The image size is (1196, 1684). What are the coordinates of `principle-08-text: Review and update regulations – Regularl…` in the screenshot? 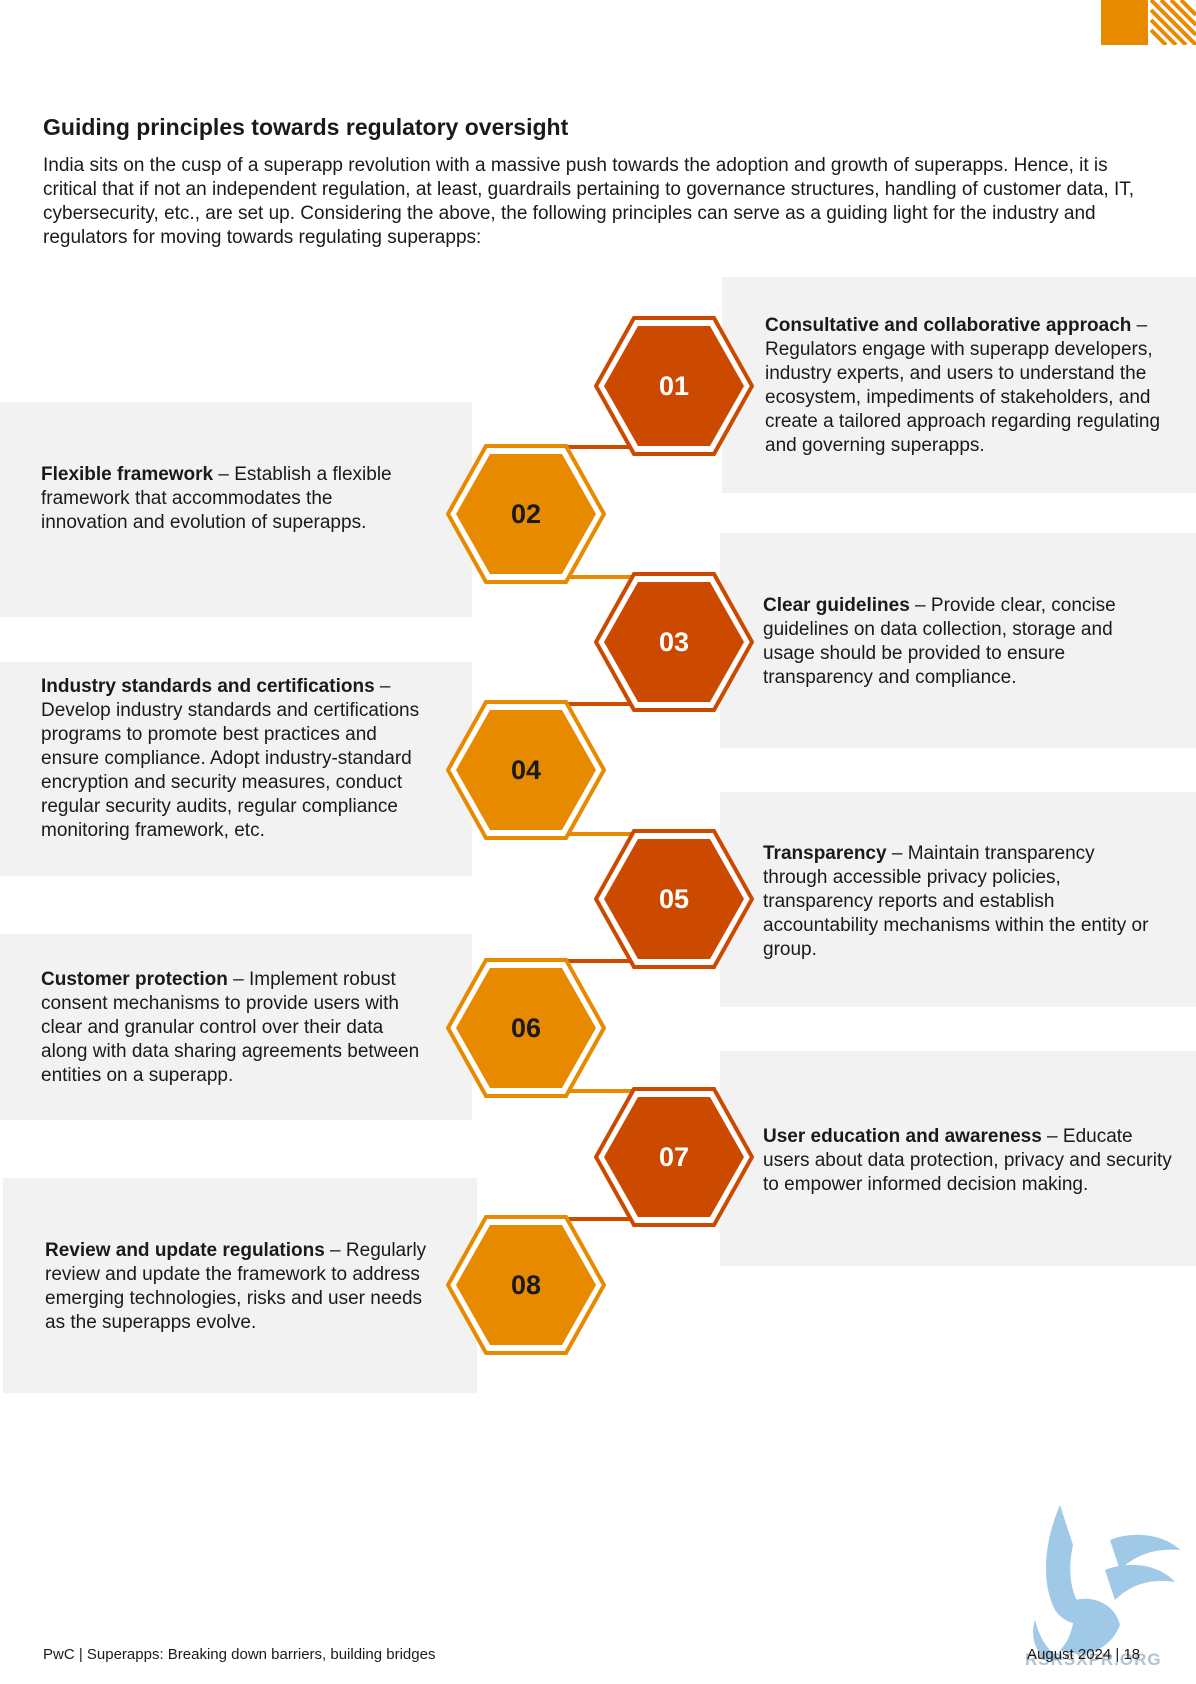 It's located at (240, 1287).